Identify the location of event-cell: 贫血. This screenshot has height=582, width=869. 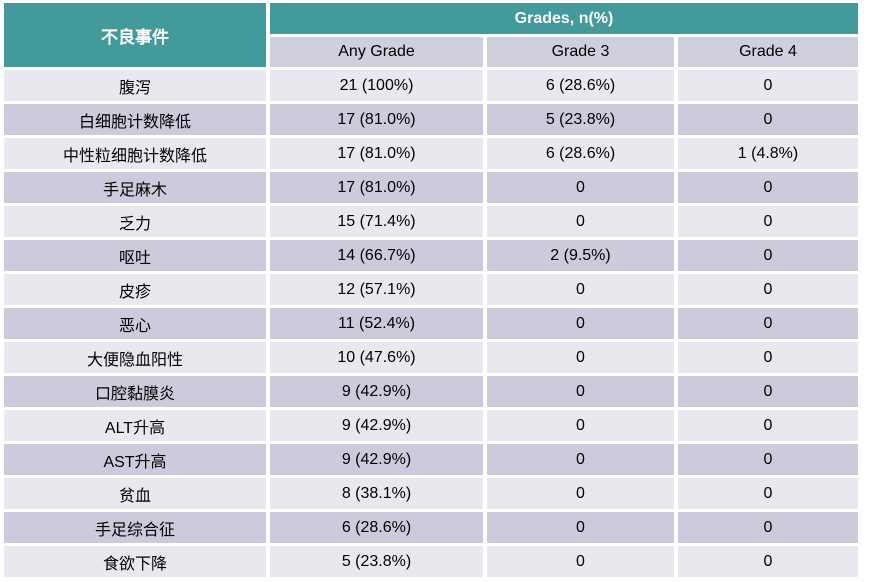
(135, 493).